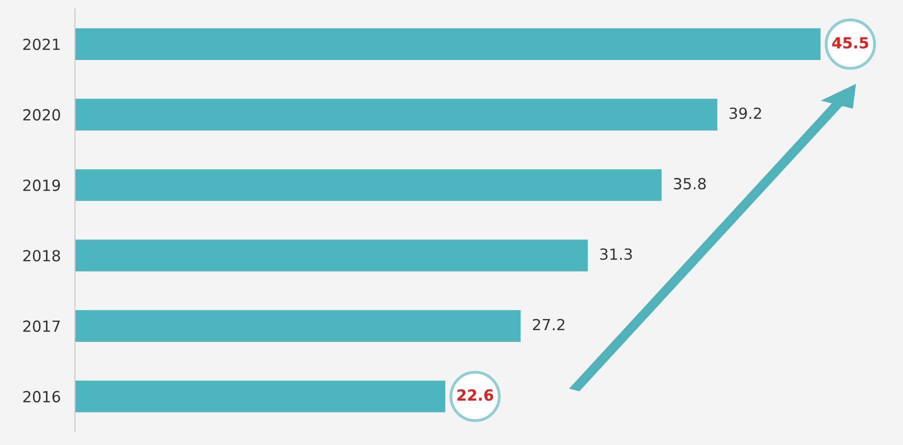 Image resolution: width=903 pixels, height=445 pixels. What do you see at coordinates (475, 395) in the screenshot?
I see `data-label: 22.6` at bounding box center [475, 395].